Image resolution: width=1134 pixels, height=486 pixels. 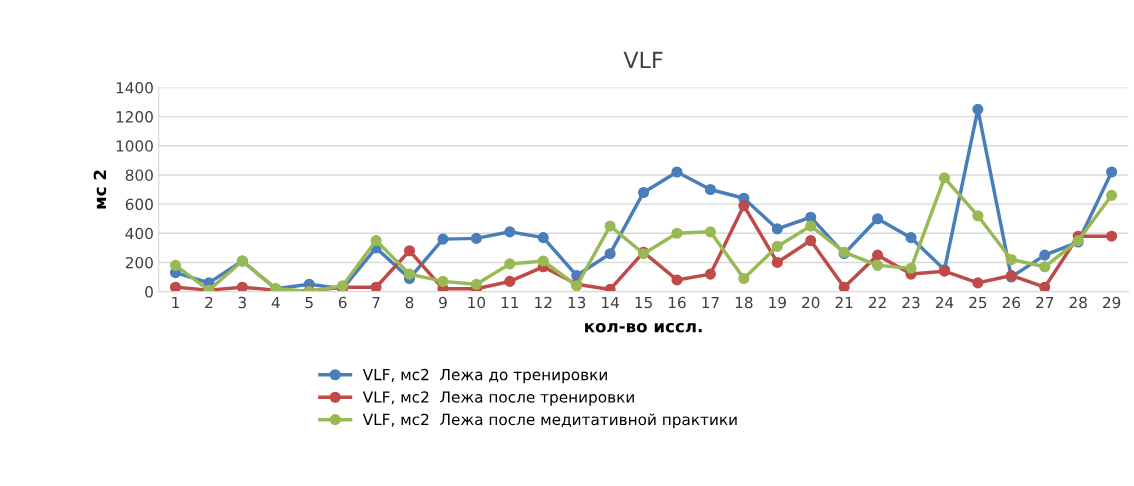 I want to click on x-tick-label: 19, so click(x=777, y=302).